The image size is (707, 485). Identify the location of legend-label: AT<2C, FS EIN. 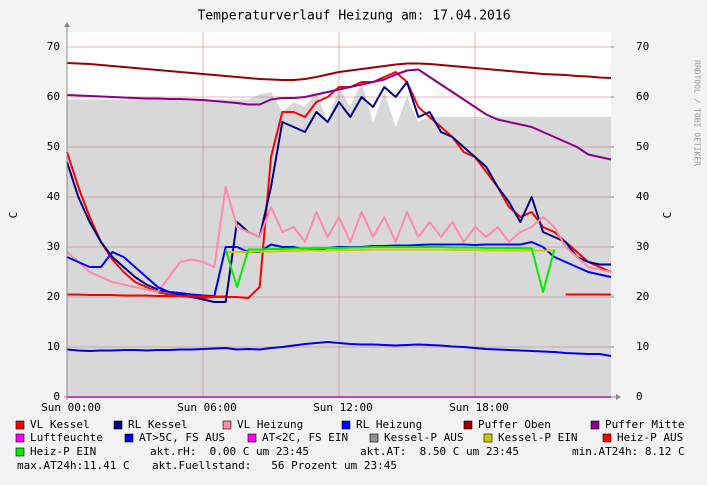
(305, 437).